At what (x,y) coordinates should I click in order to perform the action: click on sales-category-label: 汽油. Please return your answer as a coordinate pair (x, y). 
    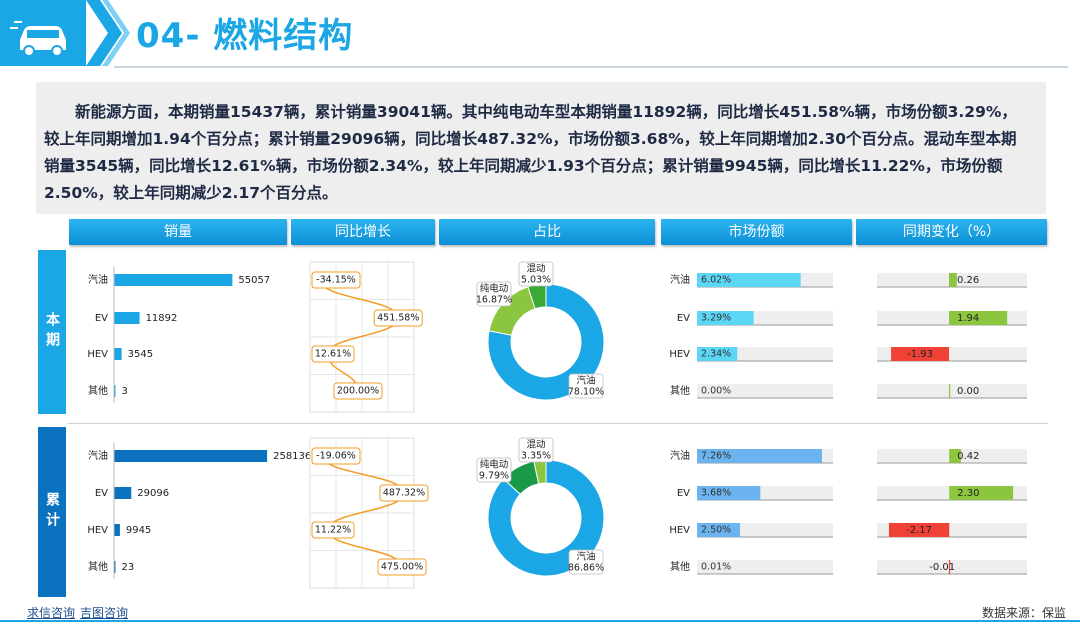
    Looking at the image, I should click on (98, 455).